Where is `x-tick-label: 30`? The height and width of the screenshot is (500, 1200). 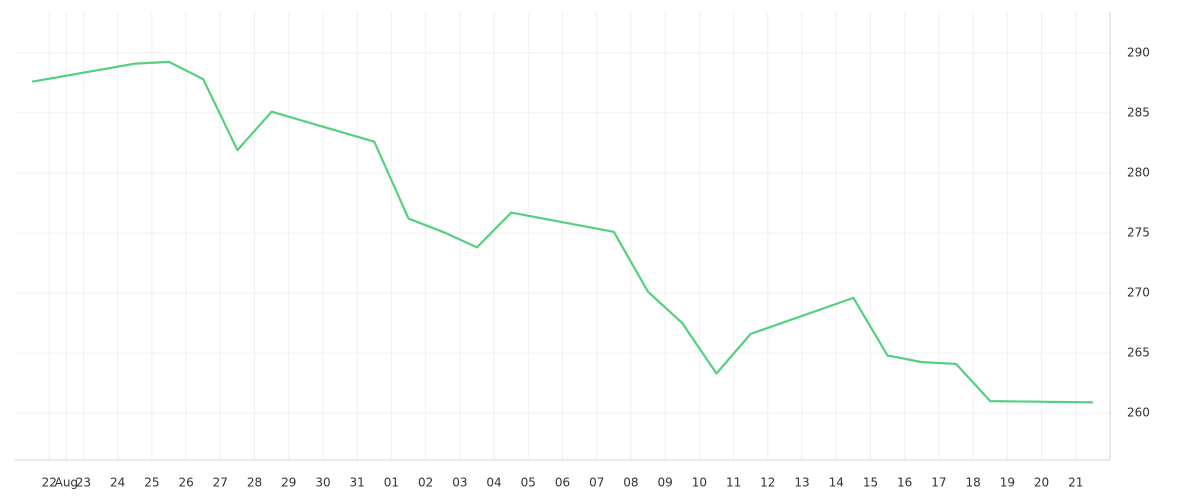
x-tick-label: 30 is located at coordinates (322, 483).